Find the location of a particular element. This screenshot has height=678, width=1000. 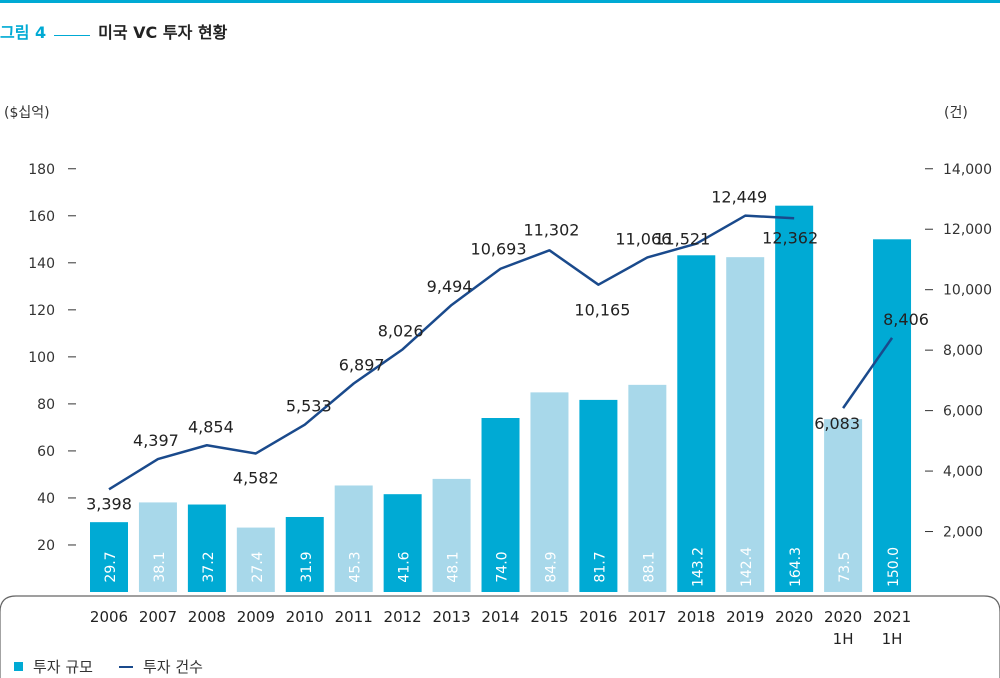

bar-value-label: 38.1 is located at coordinates (160, 566).